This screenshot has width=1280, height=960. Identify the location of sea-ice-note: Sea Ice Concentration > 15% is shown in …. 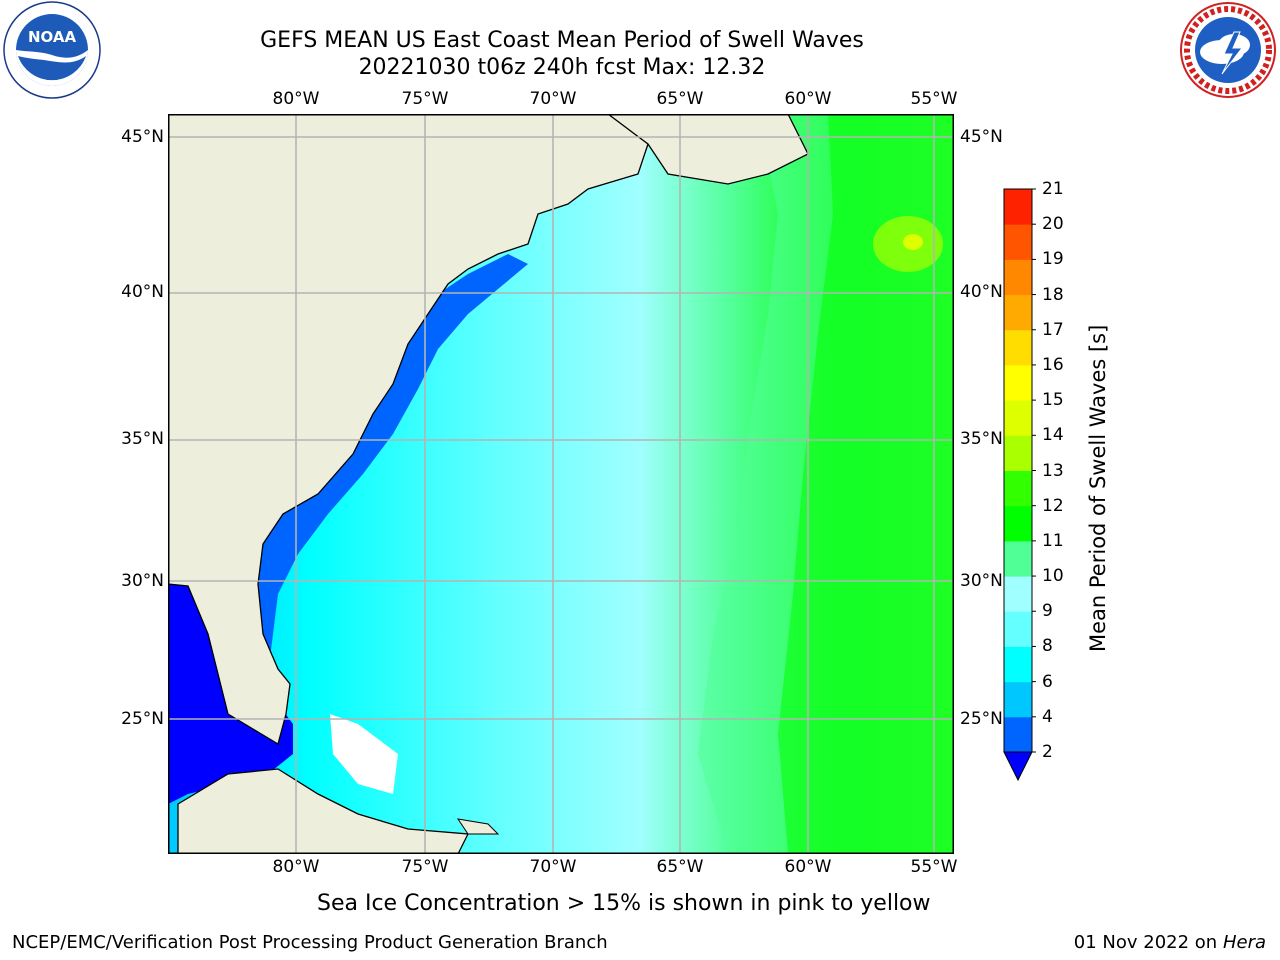
(624, 903).